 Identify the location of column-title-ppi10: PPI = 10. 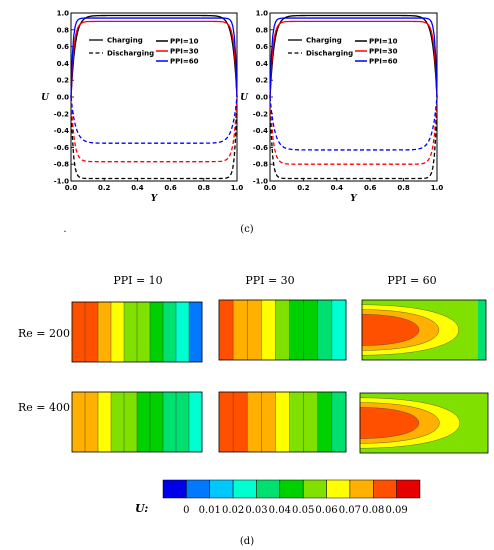
(137, 280).